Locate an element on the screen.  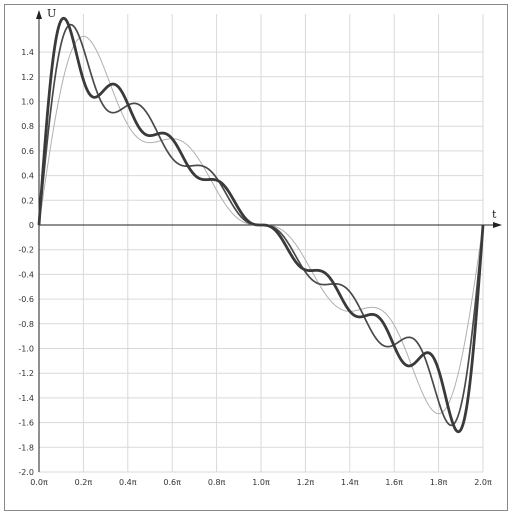
x-tick-label: 0.2π is located at coordinates (84, 482).